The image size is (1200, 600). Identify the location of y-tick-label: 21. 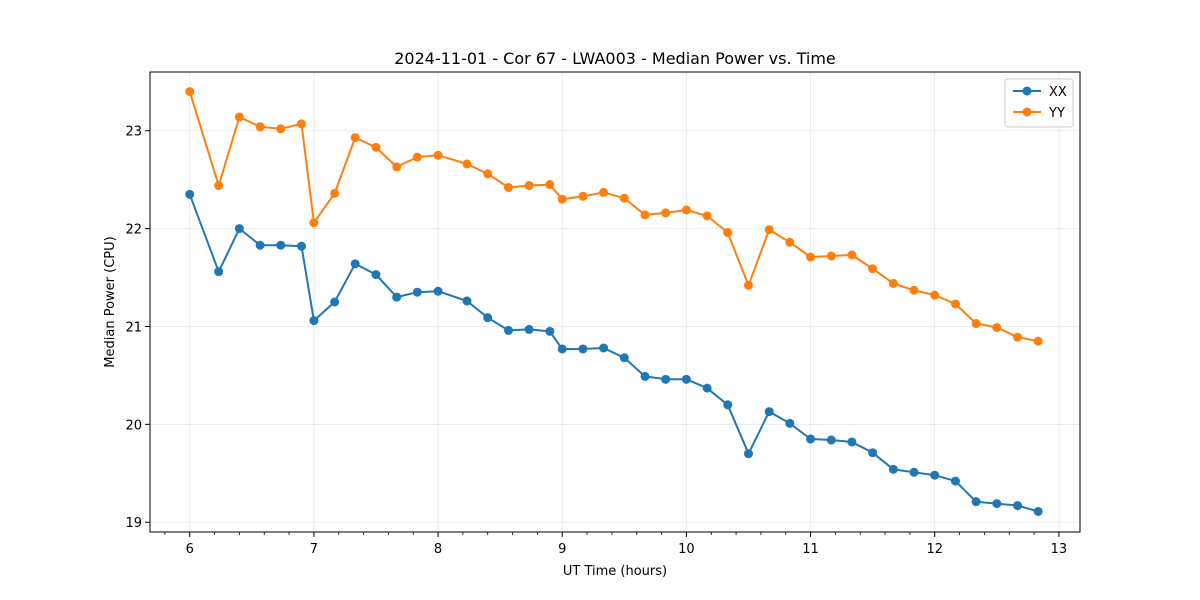
(133, 327).